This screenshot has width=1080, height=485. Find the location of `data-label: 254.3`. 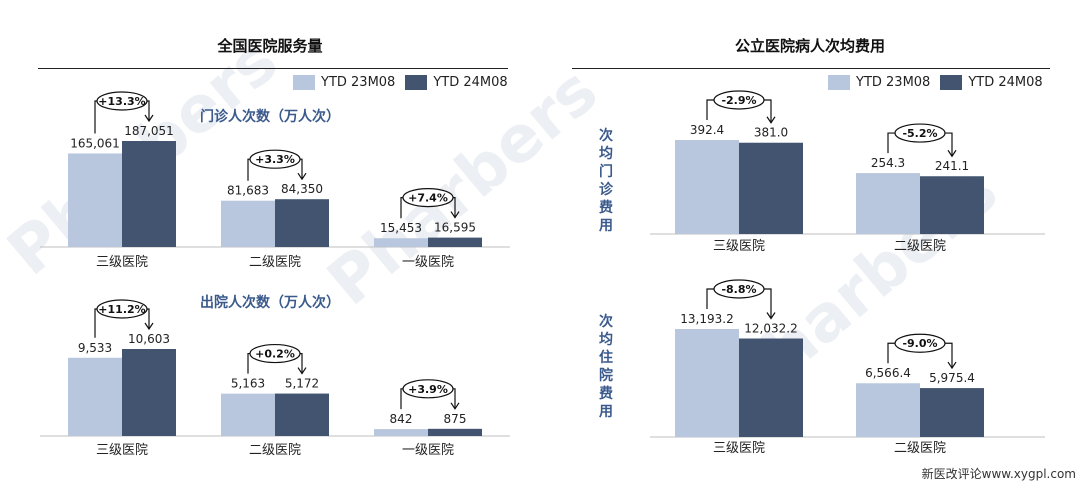

data-label: 254.3 is located at coordinates (888, 163).